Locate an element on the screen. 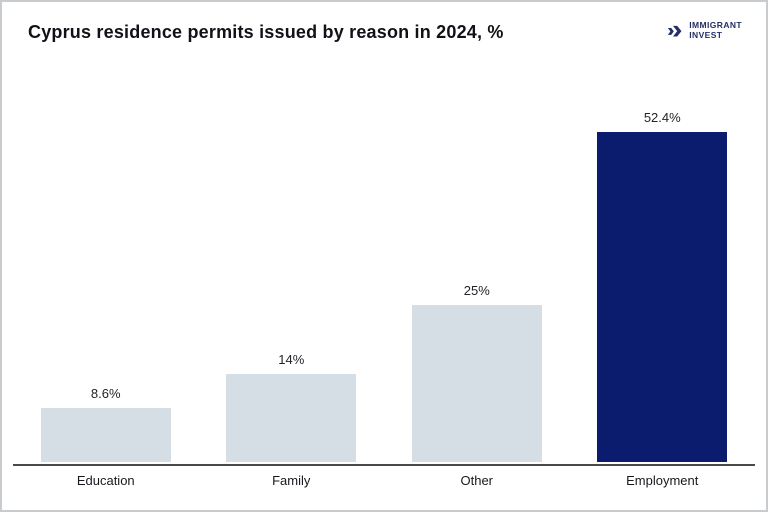  bar-value-label: 14% is located at coordinates (291, 359).